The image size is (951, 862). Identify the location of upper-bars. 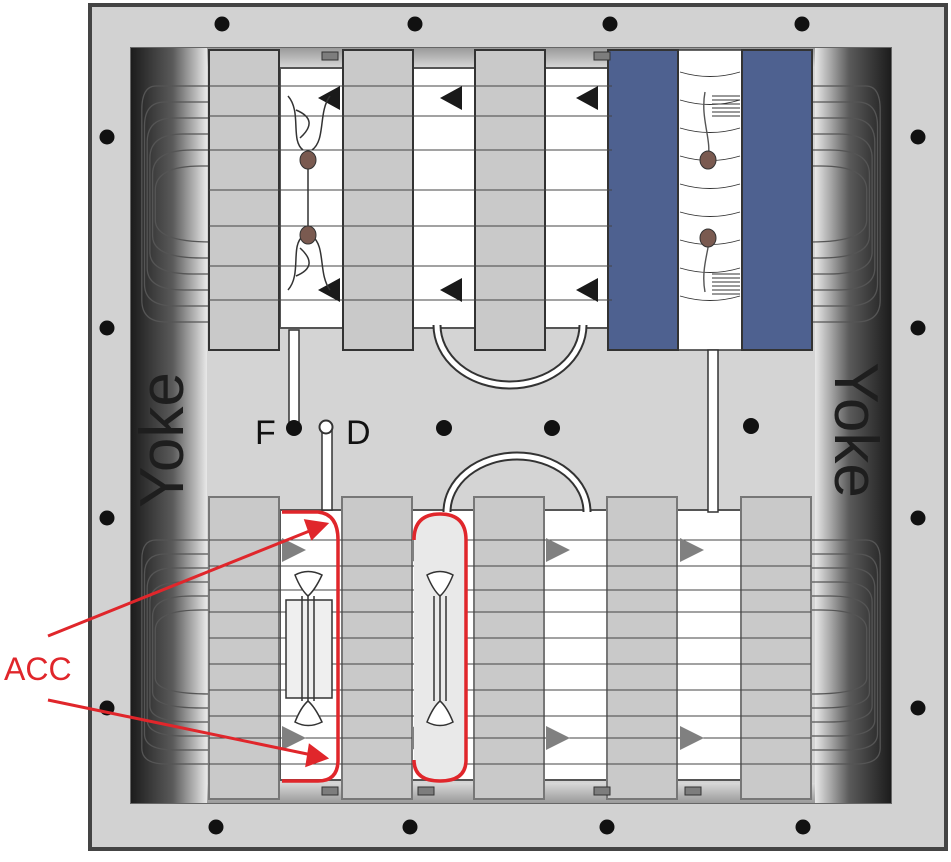
(377, 200).